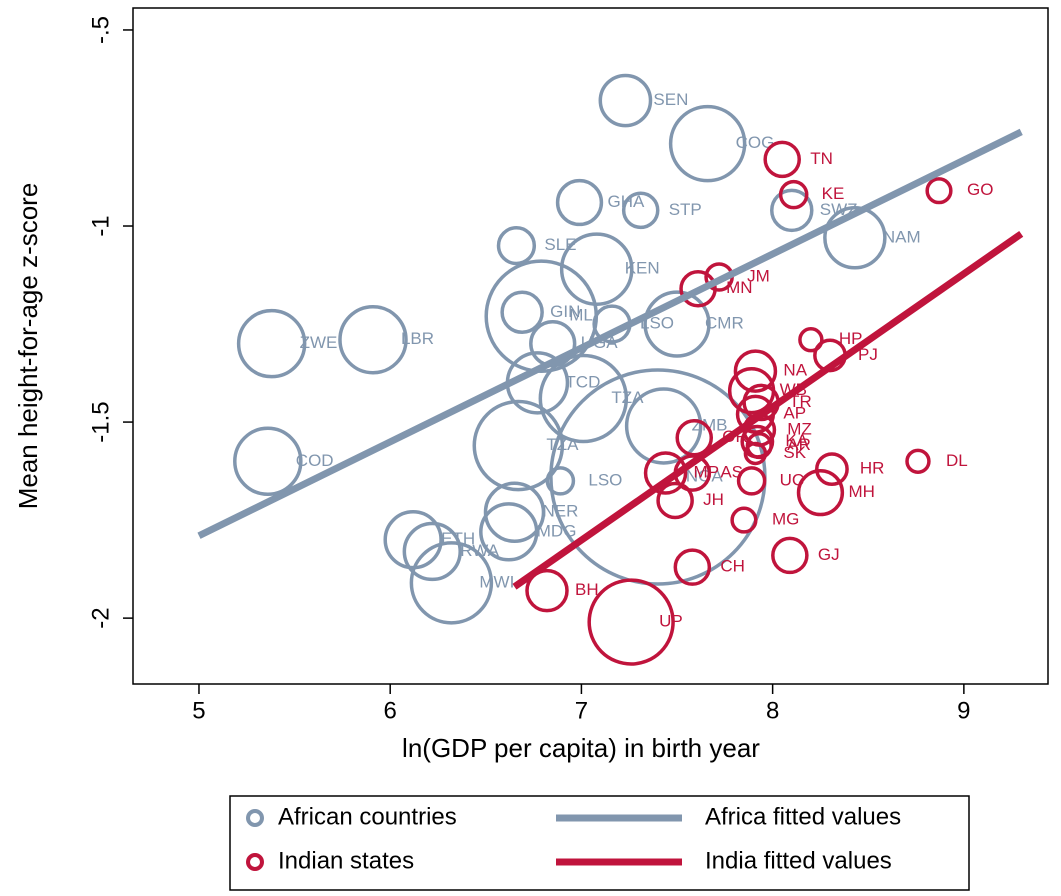 The width and height of the screenshot is (1061, 896). I want to click on point-label: GJ, so click(829, 554).